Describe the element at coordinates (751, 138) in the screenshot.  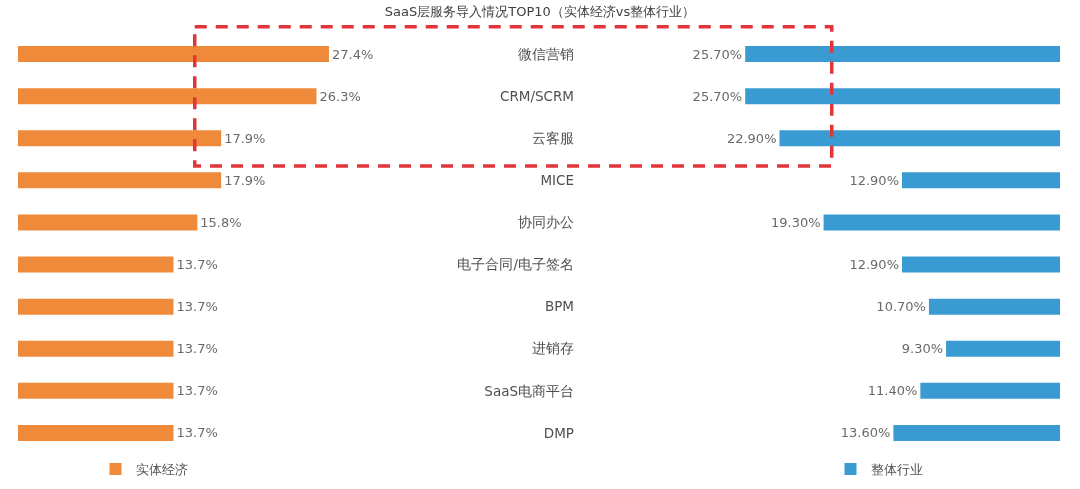
I see `data-label: 22.90%` at that location.